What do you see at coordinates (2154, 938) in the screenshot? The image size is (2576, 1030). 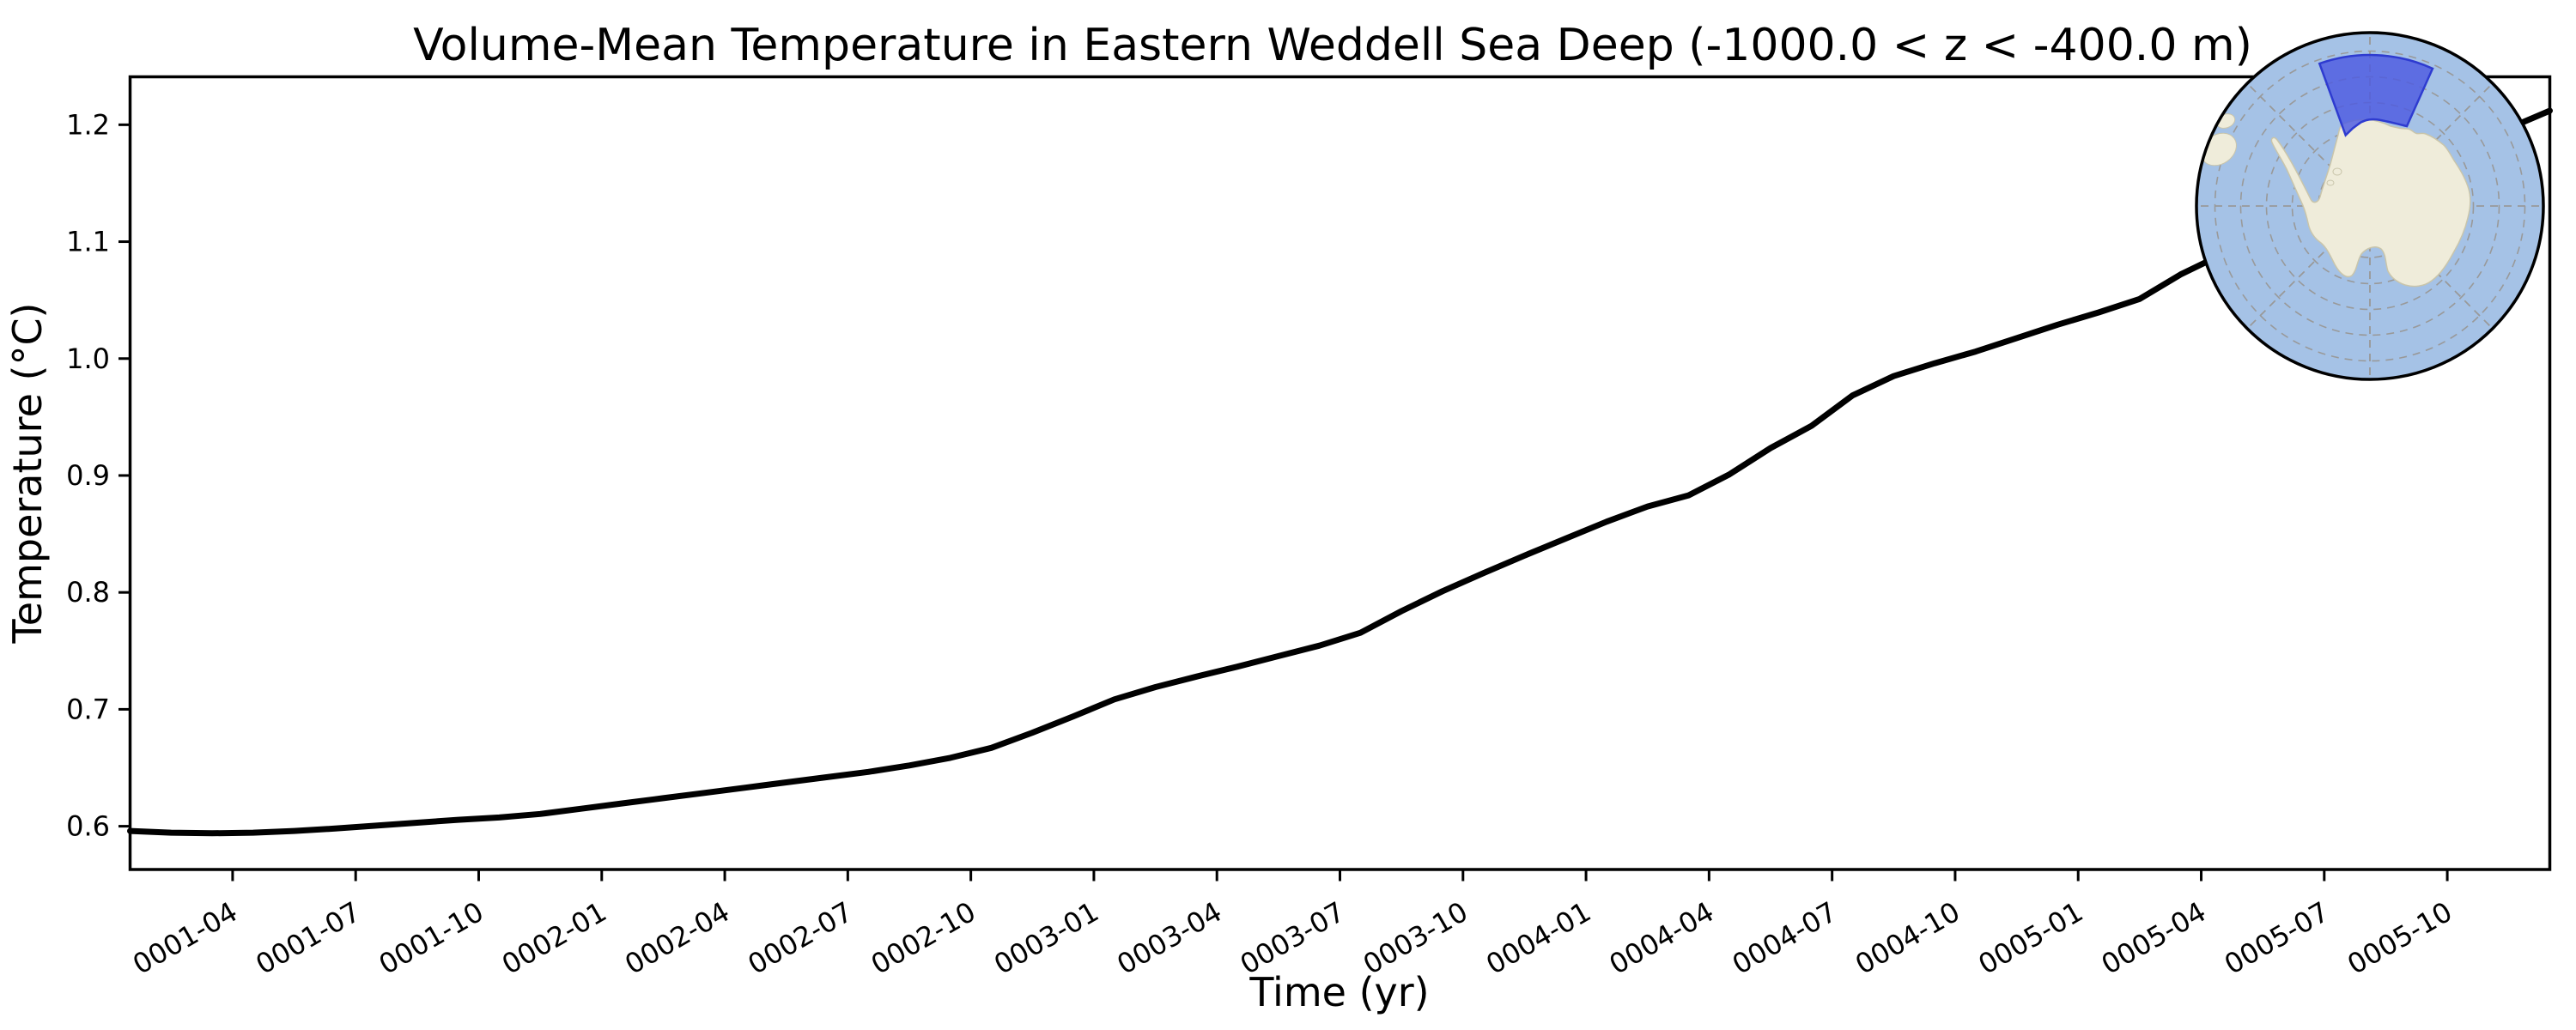 I see `x-tick-label: 0005-04` at bounding box center [2154, 938].